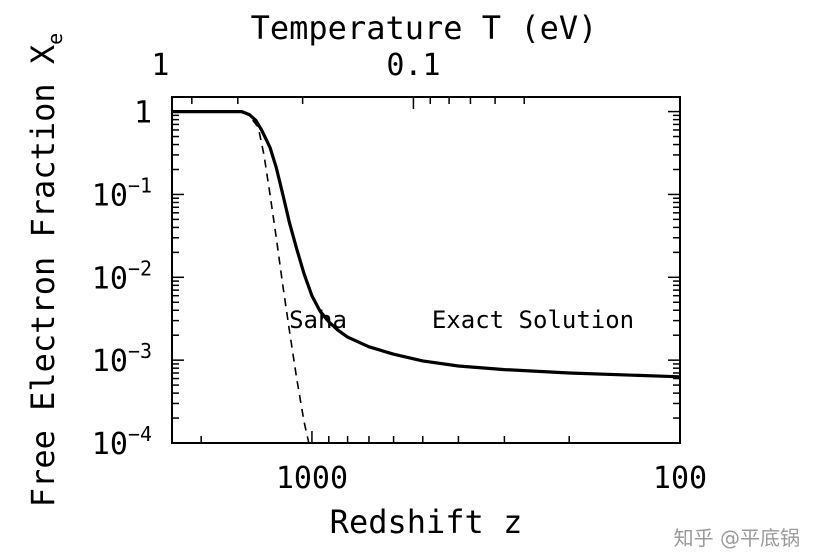 The width and height of the screenshot is (814, 555). What do you see at coordinates (680, 478) in the screenshot?
I see `x-tick-label: 100` at bounding box center [680, 478].